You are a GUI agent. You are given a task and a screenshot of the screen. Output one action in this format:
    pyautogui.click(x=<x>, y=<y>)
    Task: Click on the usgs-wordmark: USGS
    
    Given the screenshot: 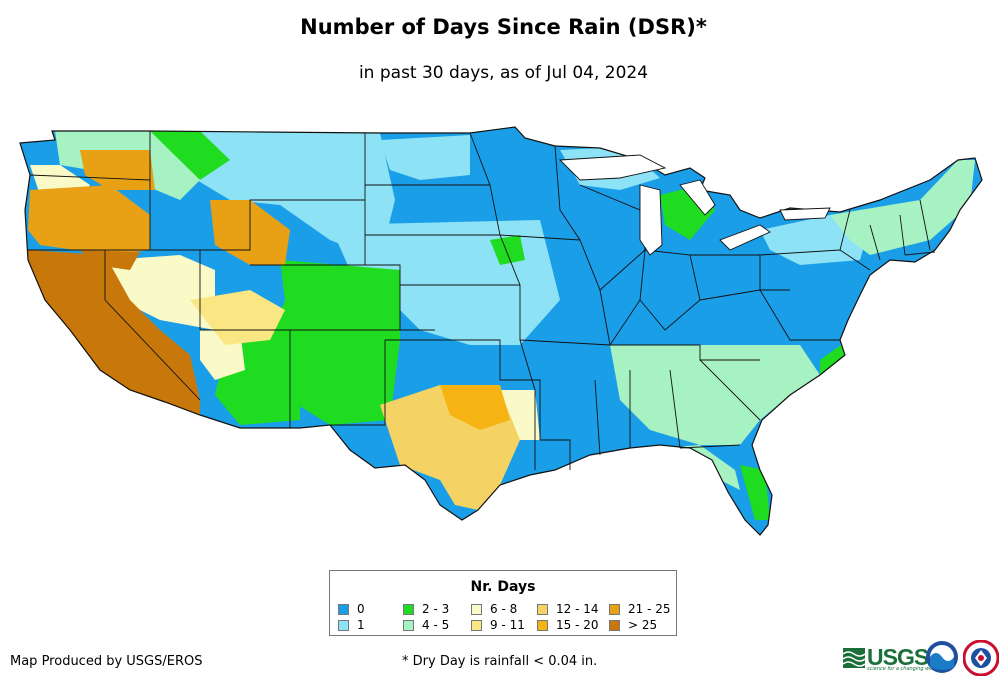 What is the action you would take?
    pyautogui.click(x=898, y=657)
    